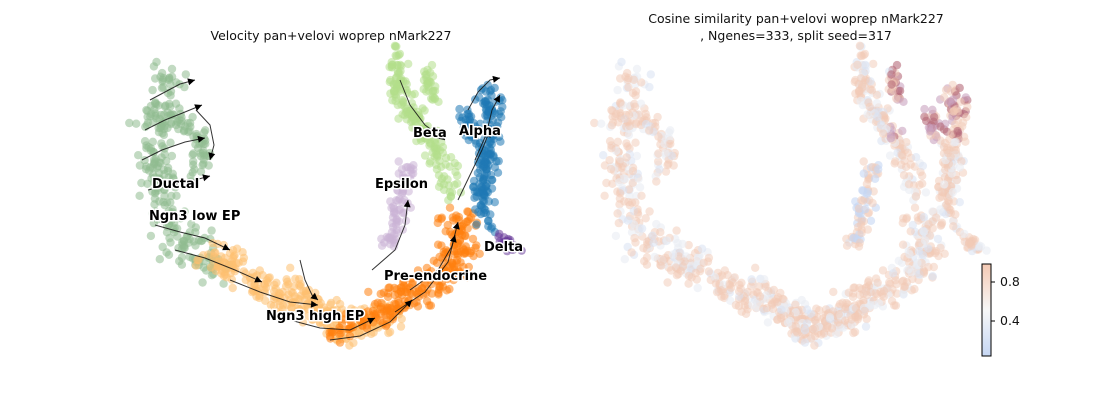 The image size is (1100, 400). What do you see at coordinates (401, 184) in the screenshot?
I see `cluster-label-epsilon: Epsilon` at bounding box center [401, 184].